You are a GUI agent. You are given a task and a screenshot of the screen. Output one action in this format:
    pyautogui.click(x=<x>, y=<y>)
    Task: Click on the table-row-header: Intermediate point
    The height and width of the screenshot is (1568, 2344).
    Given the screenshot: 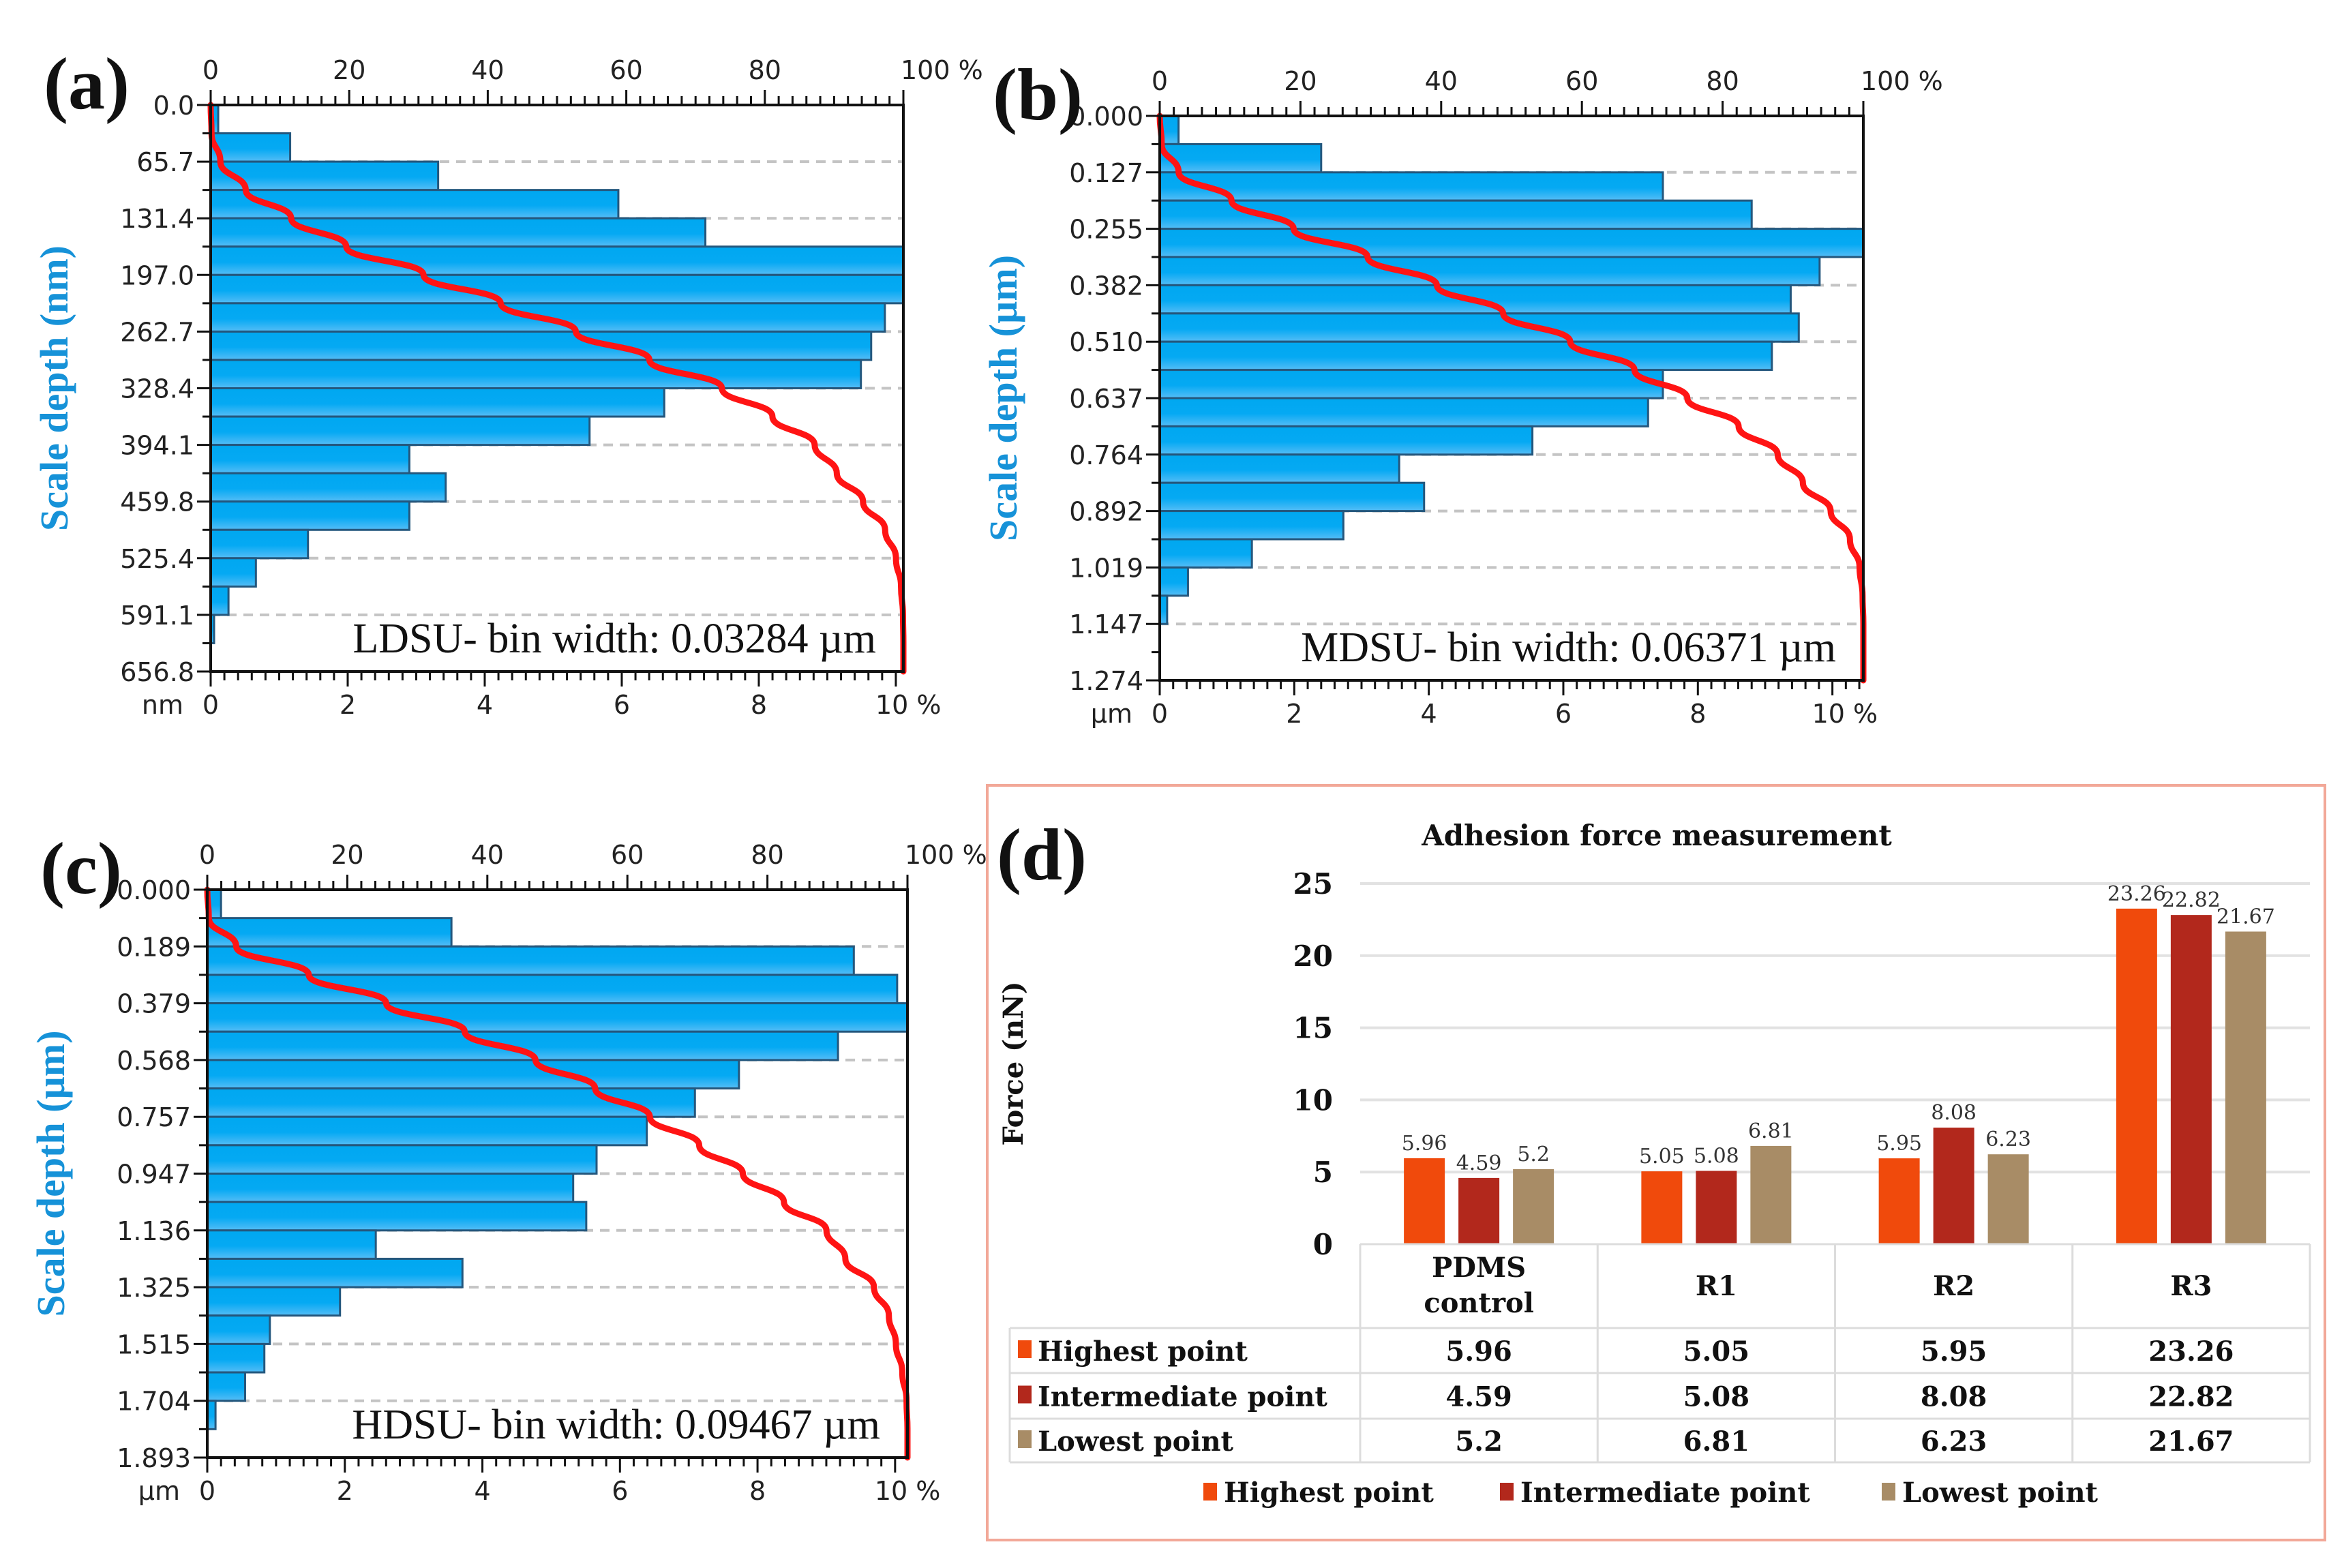 What is the action you would take?
    pyautogui.click(x=1182, y=1397)
    